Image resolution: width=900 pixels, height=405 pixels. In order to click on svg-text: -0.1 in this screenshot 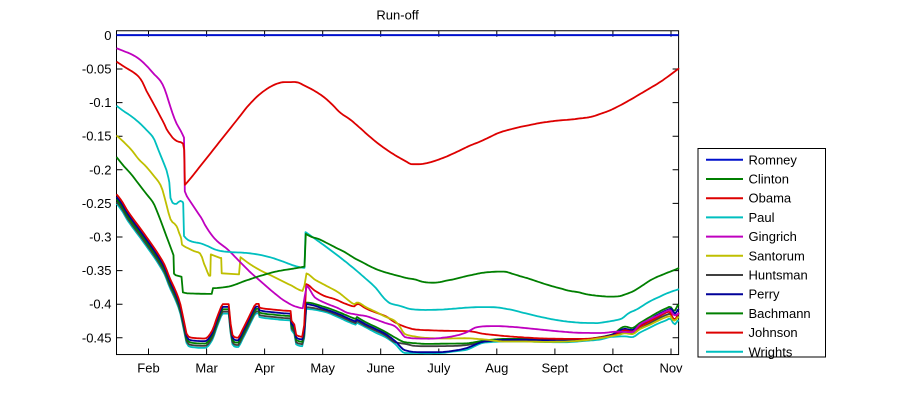, I will do `click(100, 102)`.